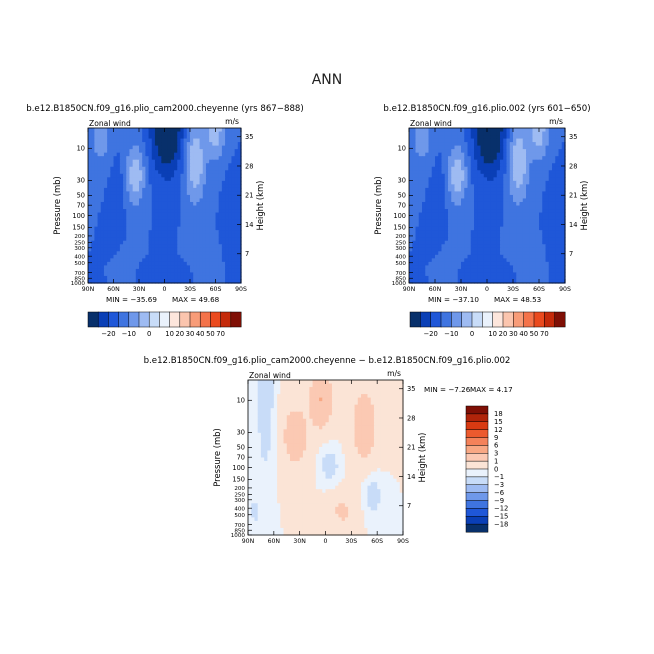 This screenshot has width=654, height=654. What do you see at coordinates (232, 121) in the screenshot?
I see `units-label: m/s` at bounding box center [232, 121].